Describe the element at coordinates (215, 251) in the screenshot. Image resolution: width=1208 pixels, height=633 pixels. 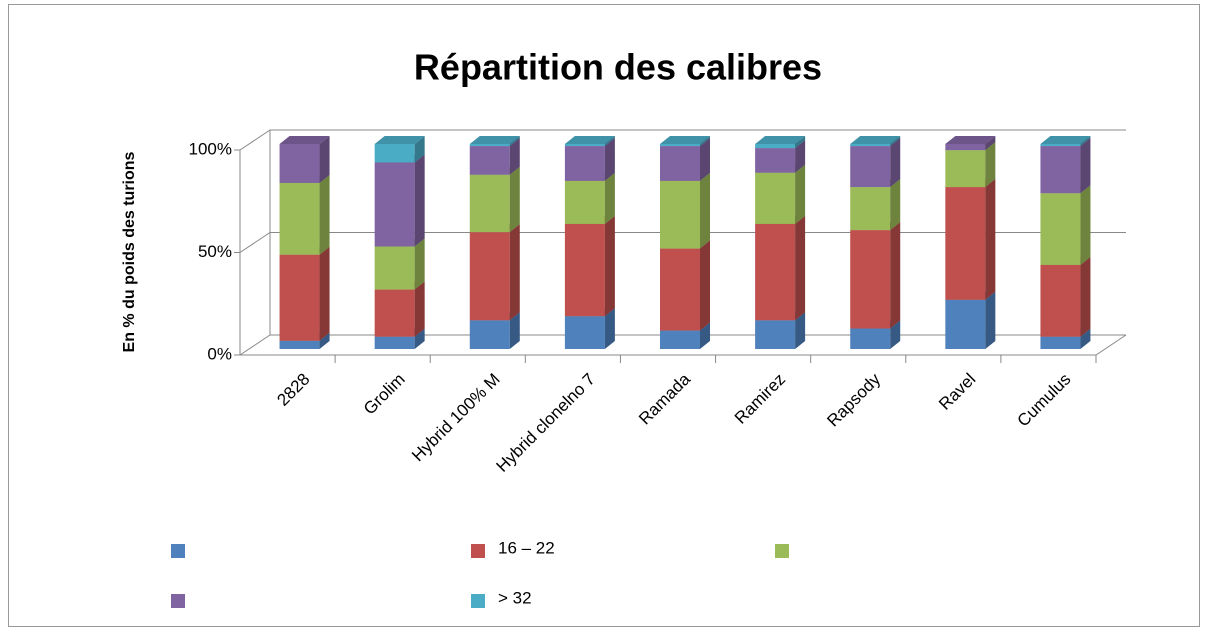
I see `y-tick-label: 50%` at that location.